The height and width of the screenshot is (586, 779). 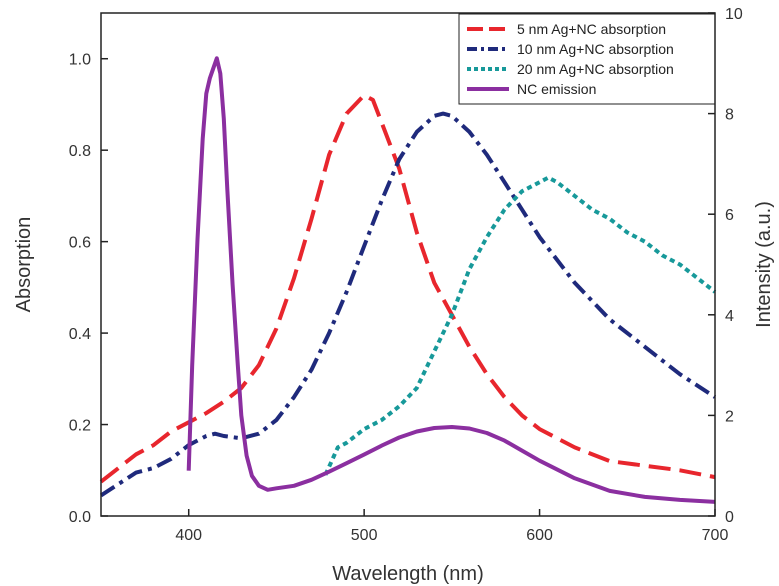 What do you see at coordinates (729, 316) in the screenshot?
I see `y-right-tick-label: 4` at bounding box center [729, 316].